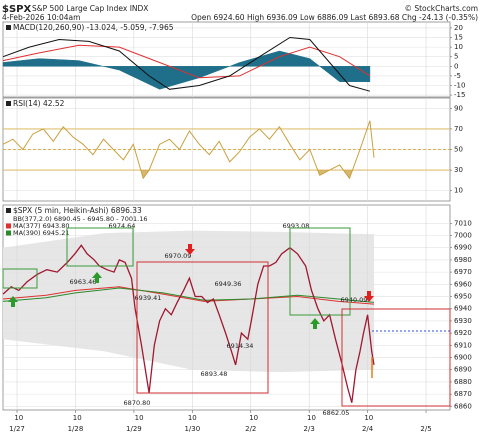  Describe the element at coordinates (463, 297) in the screenshot. I see `y-tick-label: 6950` at that location.